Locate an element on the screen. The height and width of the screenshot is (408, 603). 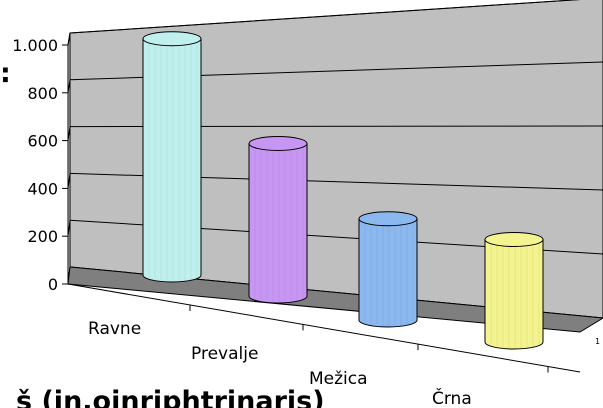
y-tick-label: 600 is located at coordinates (42, 141).